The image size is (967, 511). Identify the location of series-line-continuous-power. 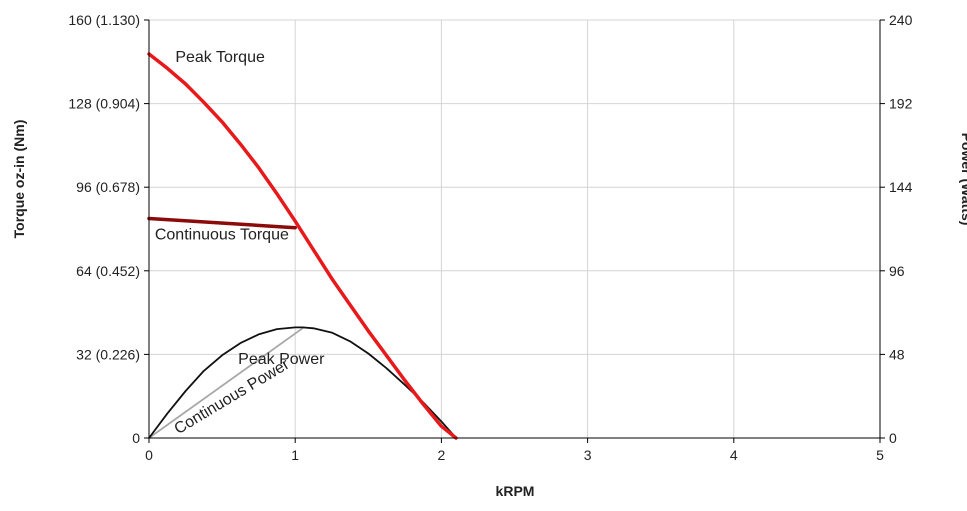
(226, 383).